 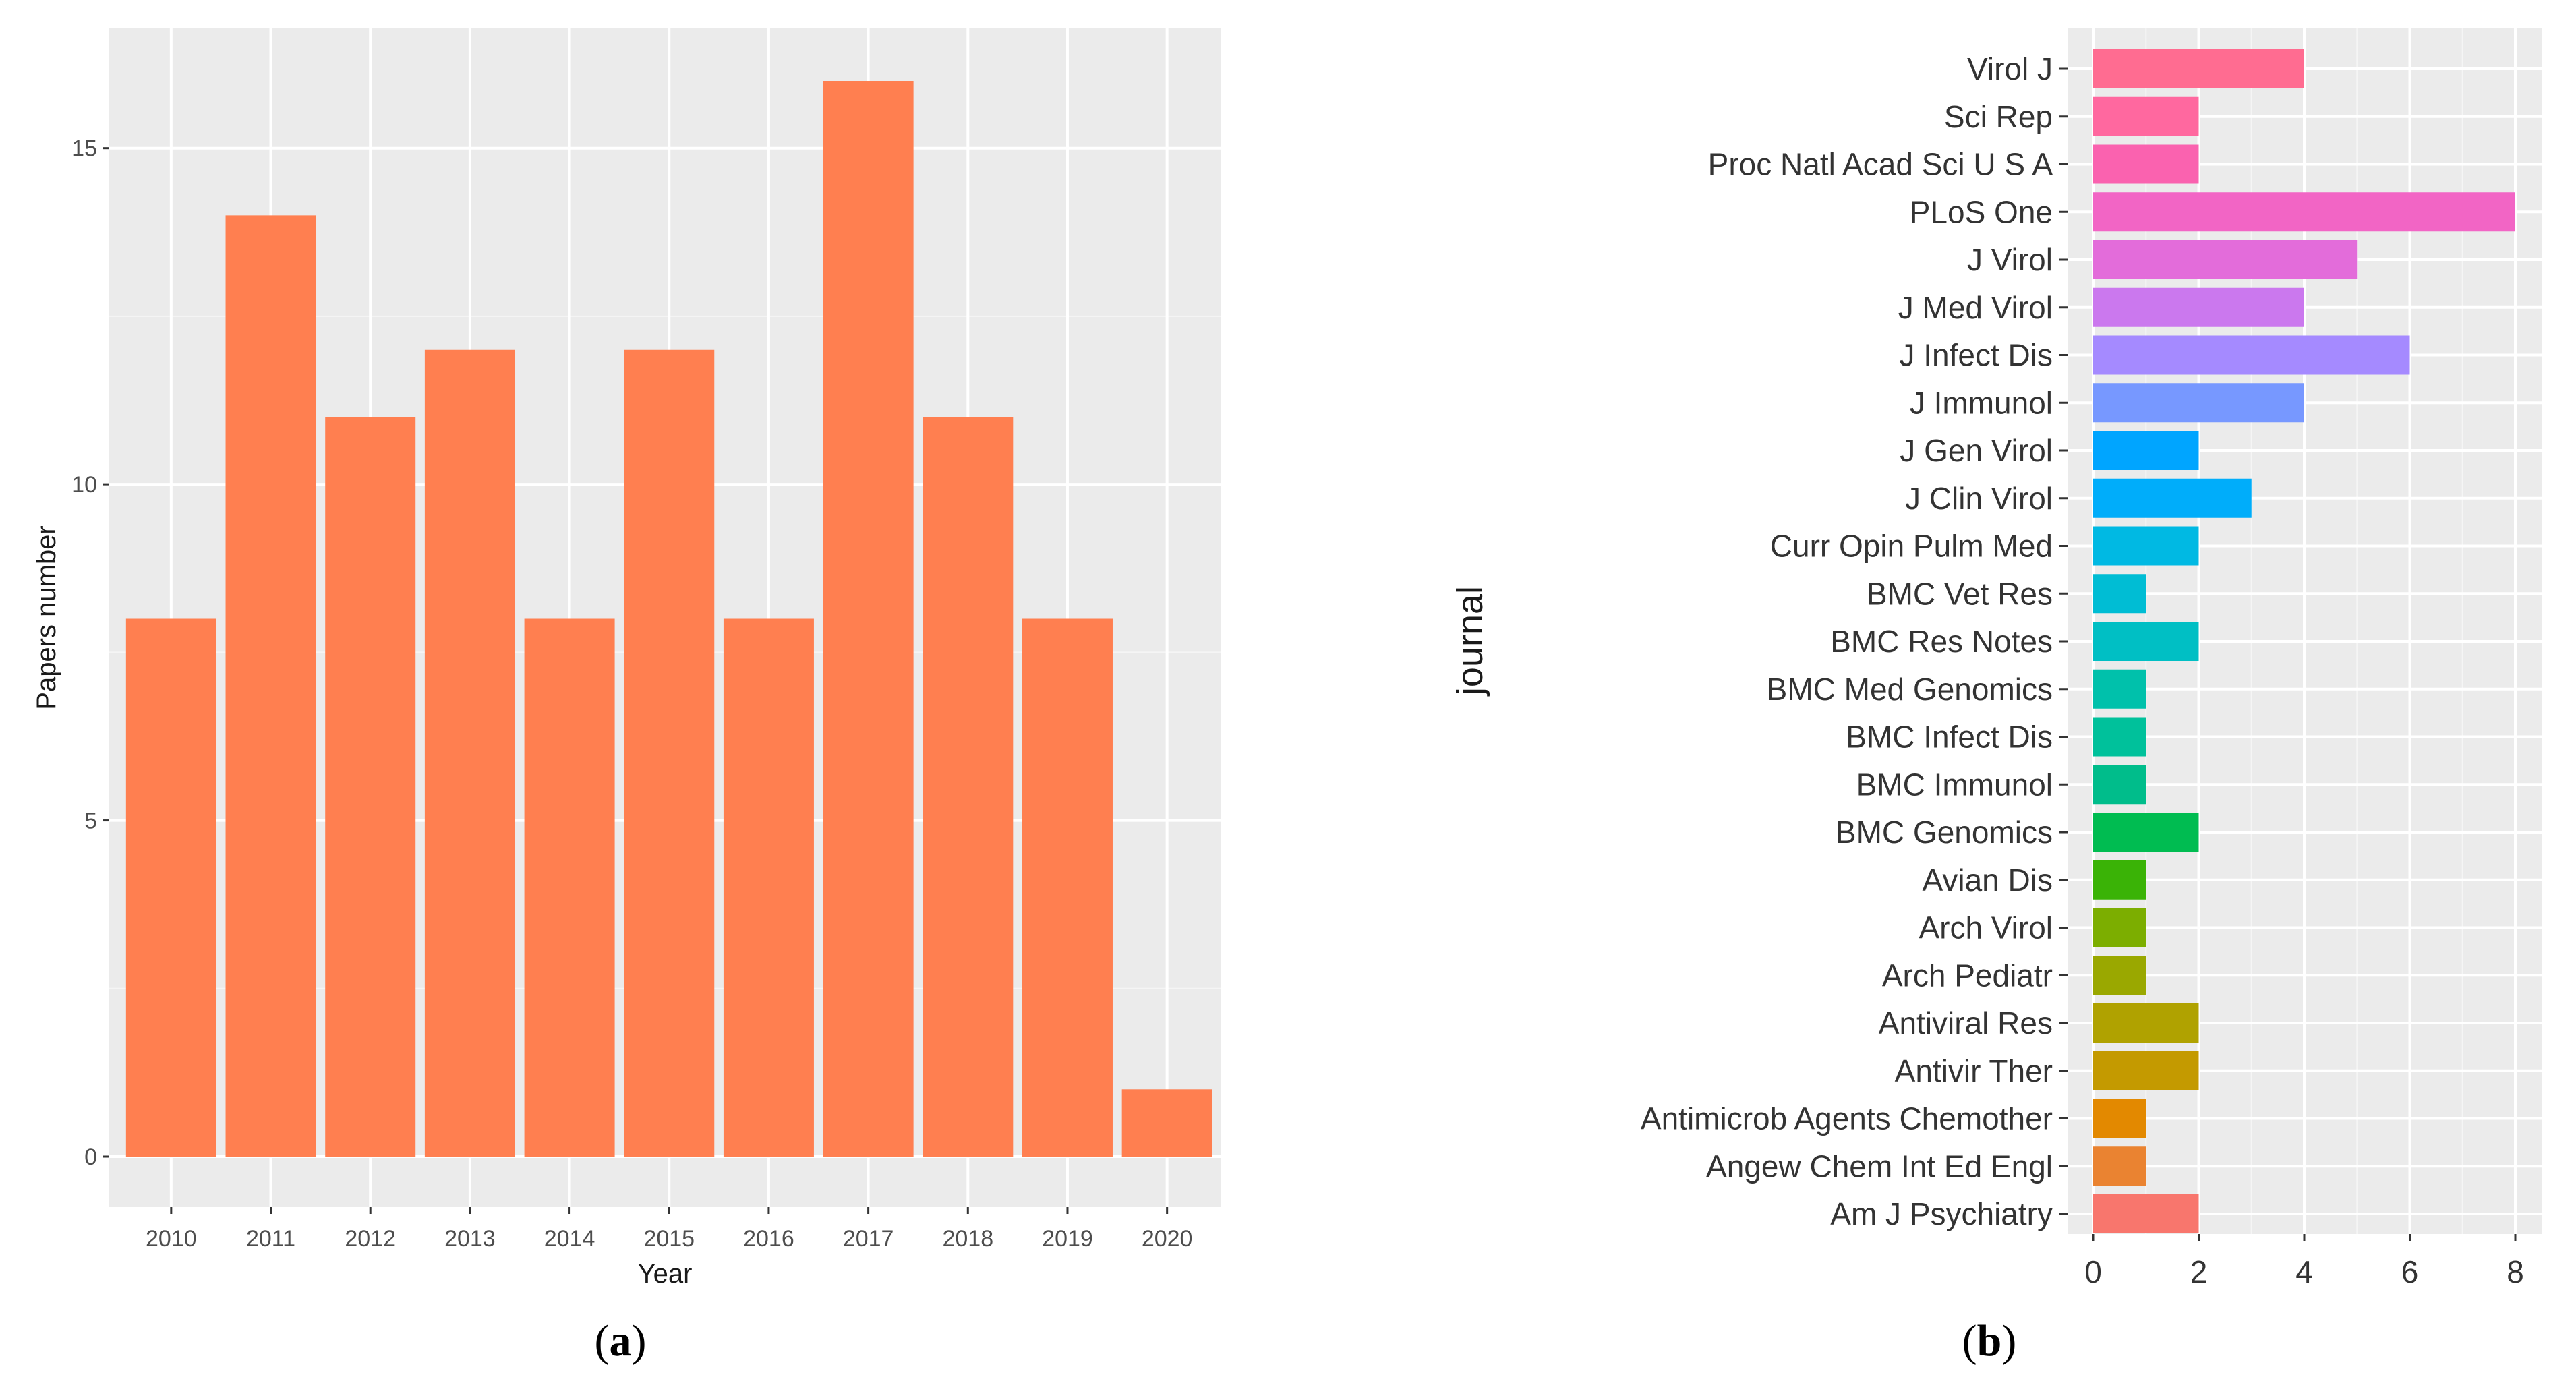 What do you see at coordinates (2010, 69) in the screenshot?
I see `y-tick-label: Virol J` at bounding box center [2010, 69].